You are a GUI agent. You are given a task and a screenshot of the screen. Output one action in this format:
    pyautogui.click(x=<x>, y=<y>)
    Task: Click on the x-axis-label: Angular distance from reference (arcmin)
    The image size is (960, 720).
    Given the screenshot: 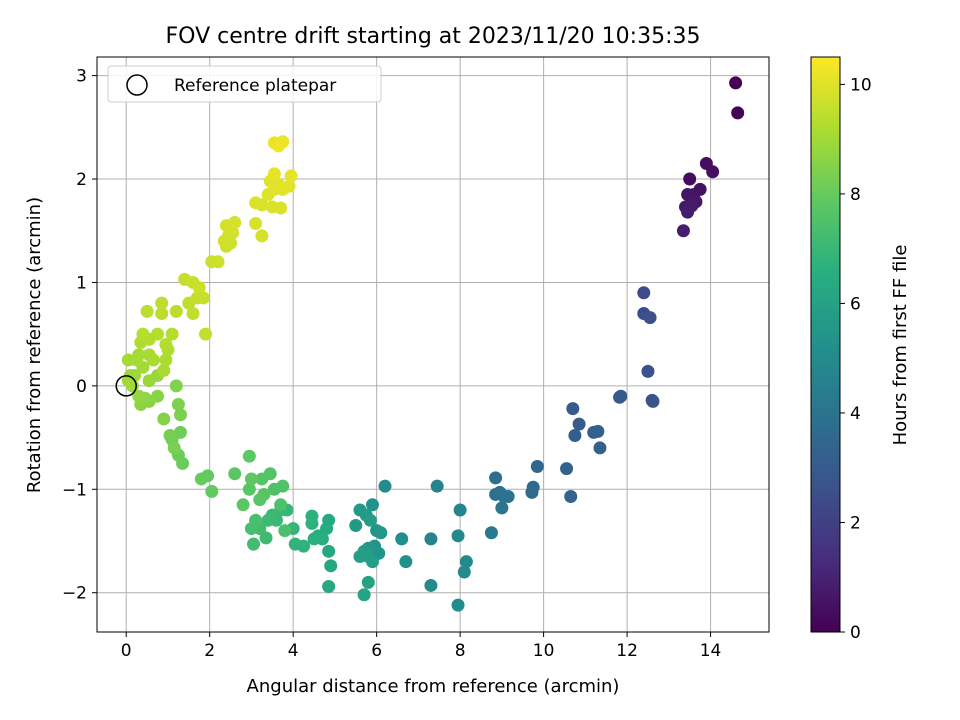 What is the action you would take?
    pyautogui.click(x=433, y=686)
    